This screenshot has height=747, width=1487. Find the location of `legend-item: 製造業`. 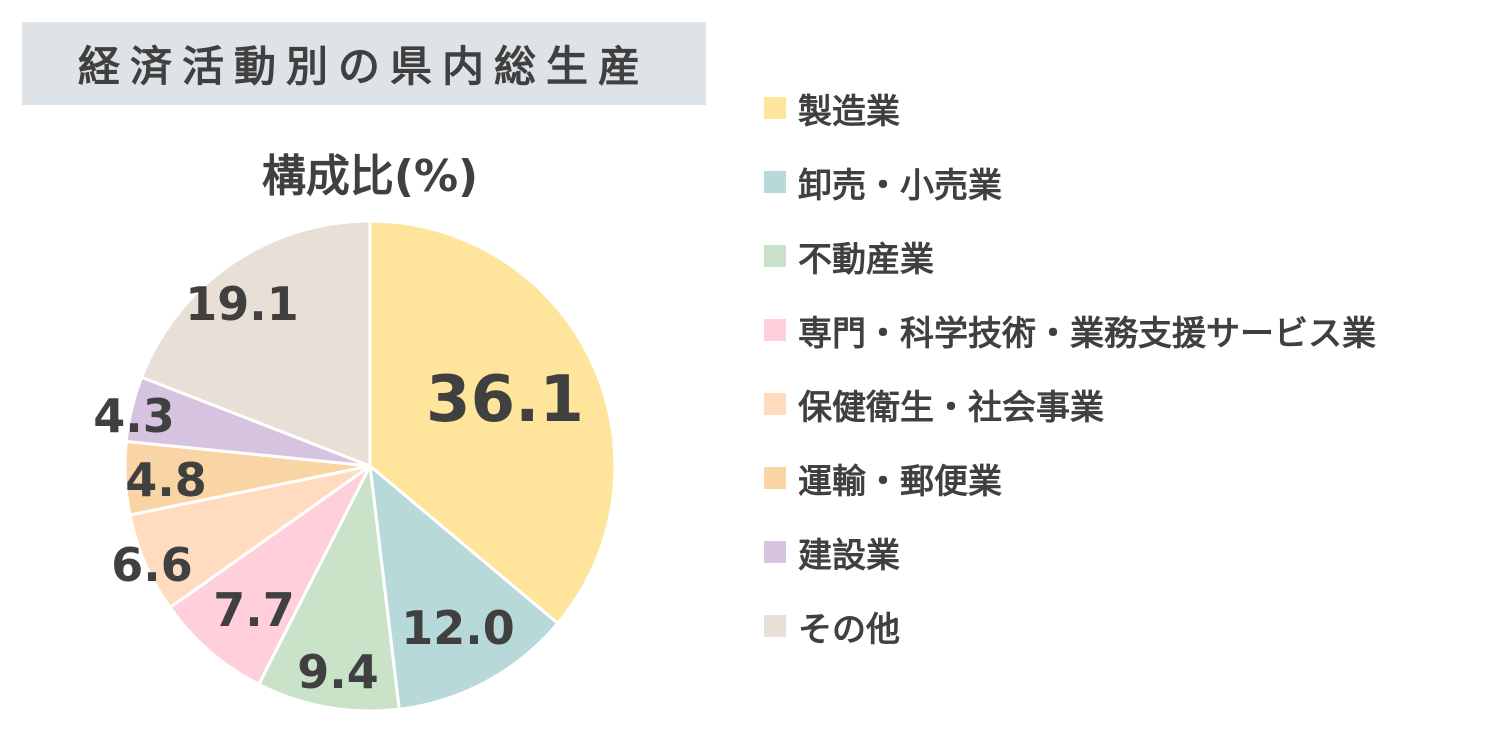

legend-item: 製造業 is located at coordinates (832, 108).